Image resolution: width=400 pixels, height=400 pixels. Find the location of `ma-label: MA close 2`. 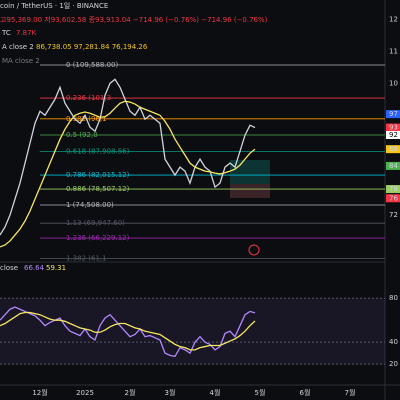

ma-label: MA close 2 is located at coordinates (21, 61).